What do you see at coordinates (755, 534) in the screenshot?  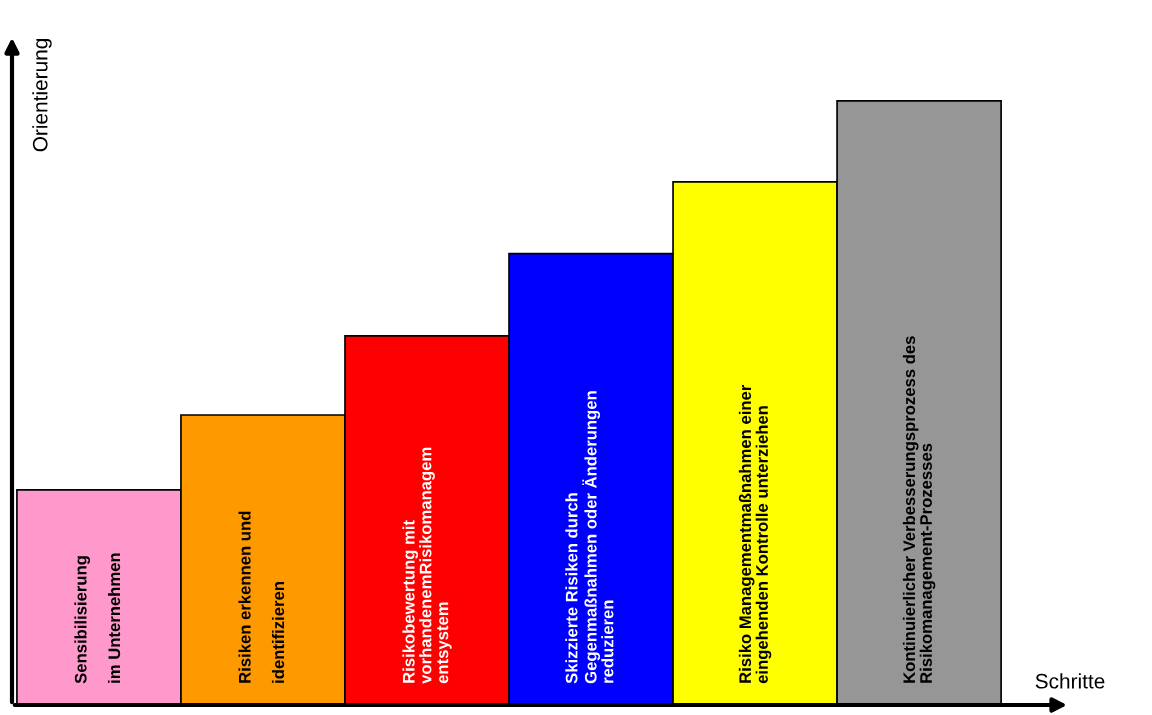 I see `x-tick-label: Risiko Managementmaßnahmen einer eingehenden Kontrolle unterziehen` at bounding box center [755, 534].